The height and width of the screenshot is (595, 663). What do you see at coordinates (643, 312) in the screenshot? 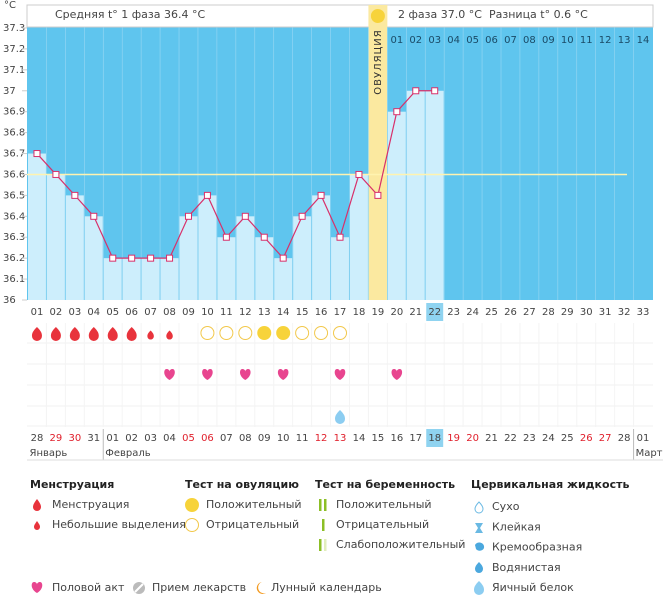
I see `cycle-day: 33` at bounding box center [643, 312].